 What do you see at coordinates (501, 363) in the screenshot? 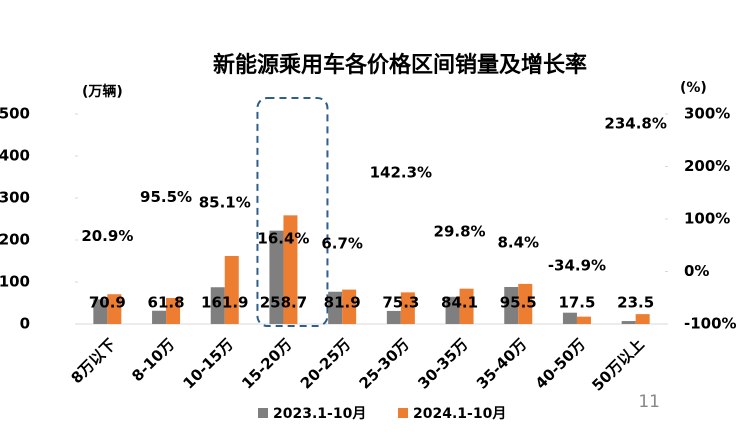
I see `x-tick-label: 35-40万` at bounding box center [501, 363].